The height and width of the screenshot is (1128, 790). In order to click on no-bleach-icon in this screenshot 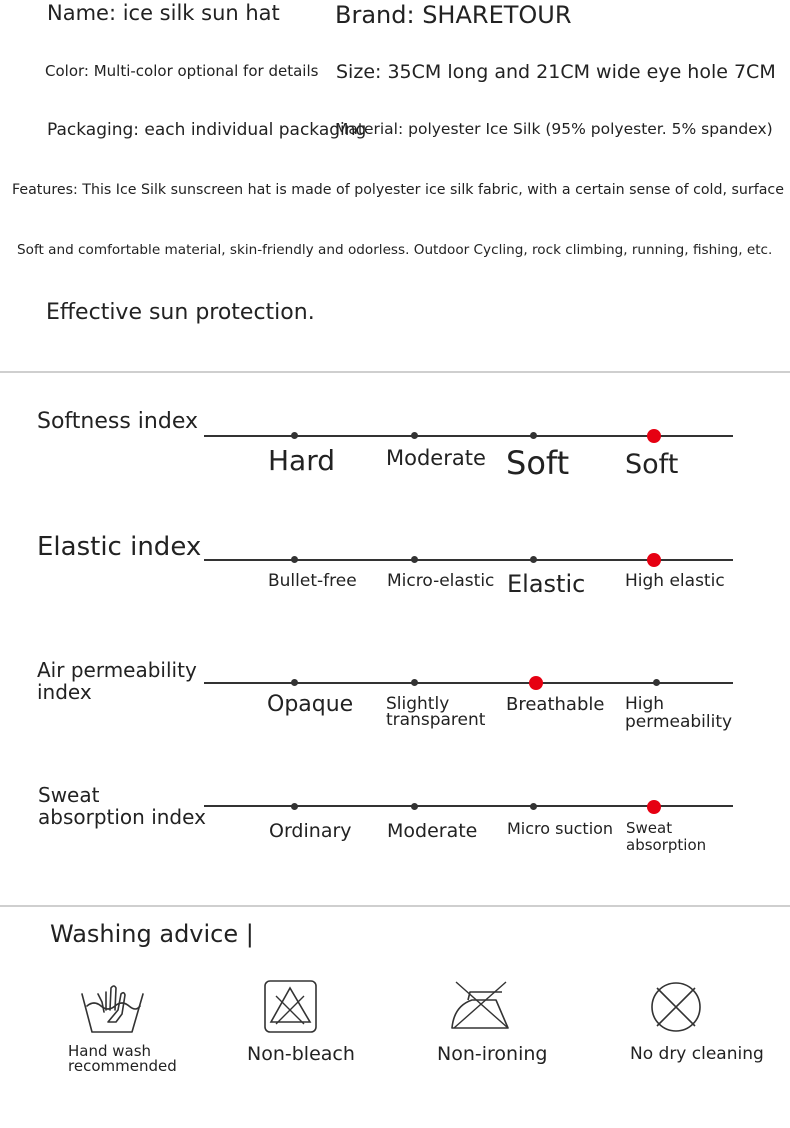, I will do `click(291, 1007)`.